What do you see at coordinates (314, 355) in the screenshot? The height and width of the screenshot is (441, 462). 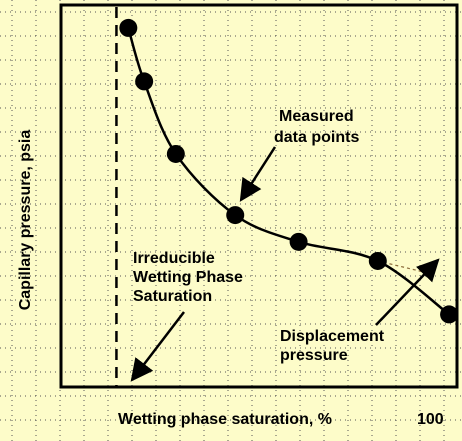 I see `displacement-label-line-2: pressure` at bounding box center [314, 355].